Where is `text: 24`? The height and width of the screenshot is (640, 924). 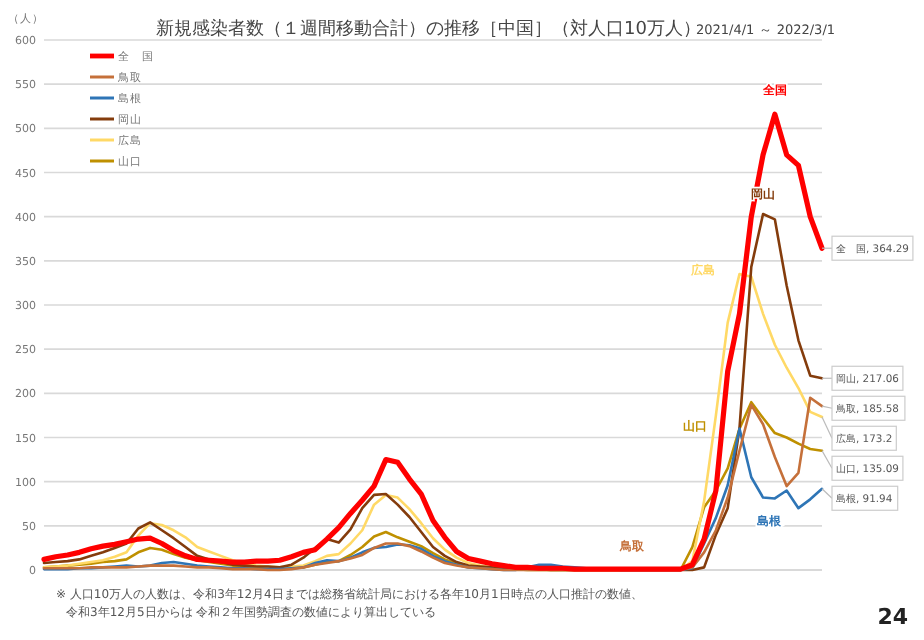
text: 24 is located at coordinates (893, 617).